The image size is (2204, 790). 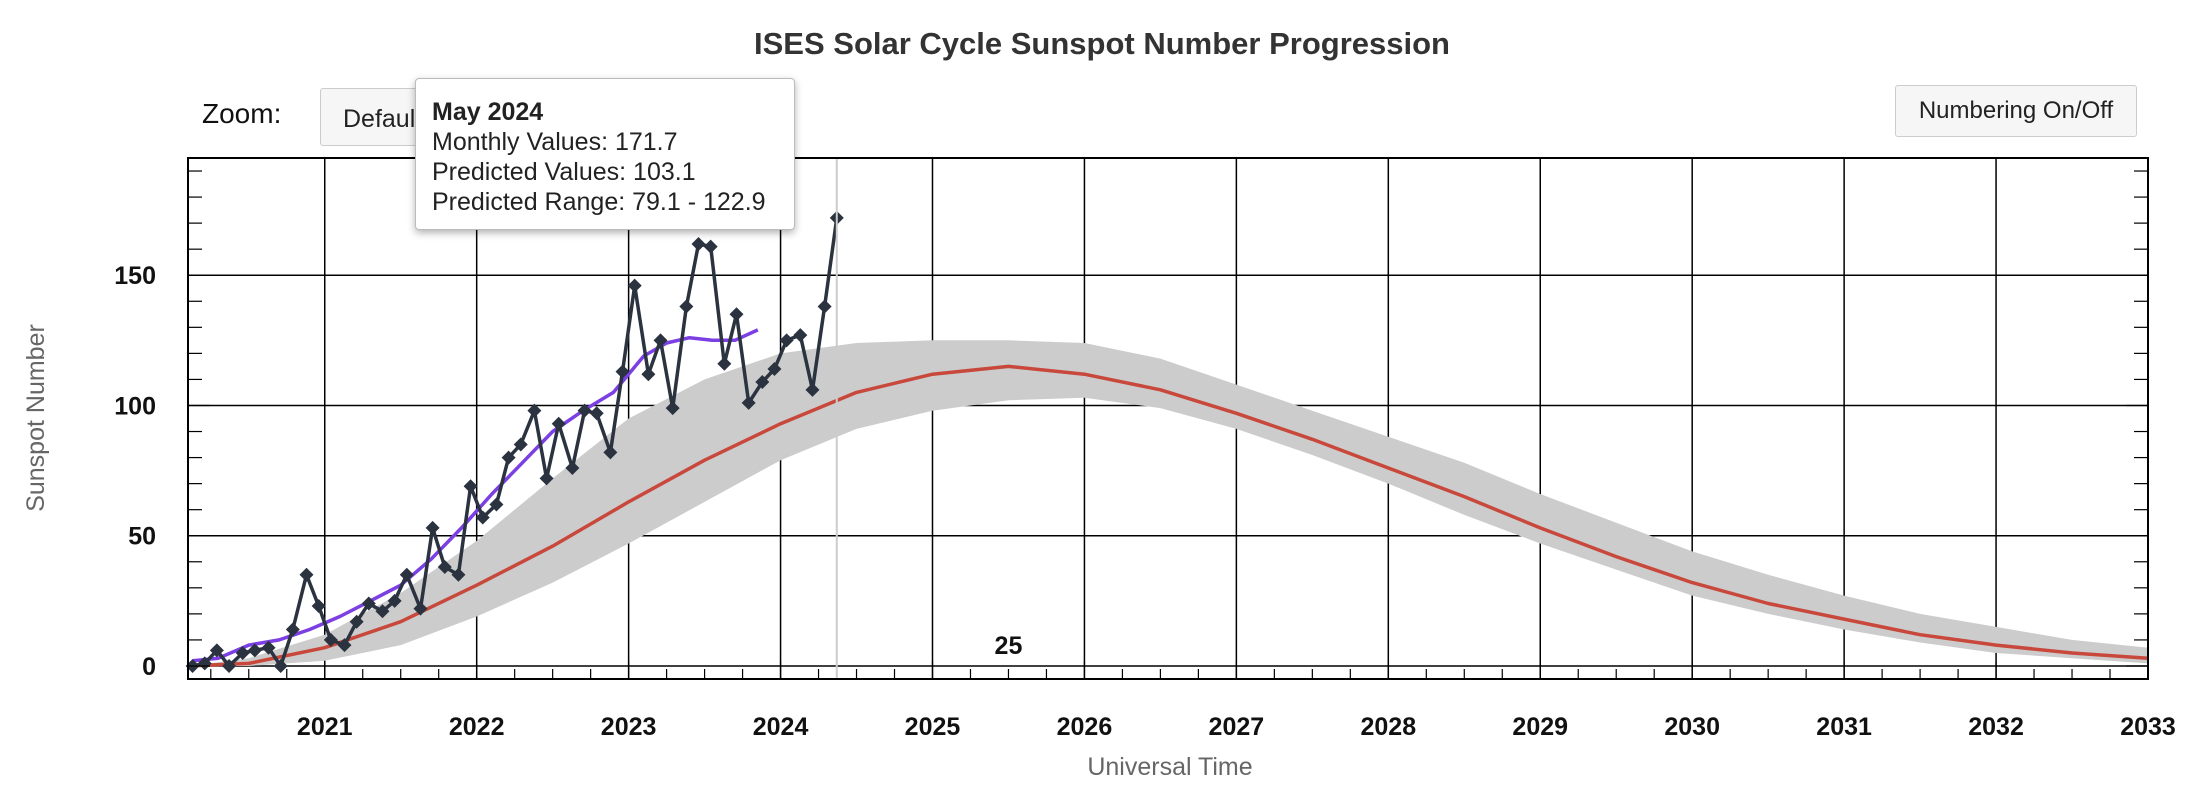 What do you see at coordinates (555, 142) in the screenshot?
I see `tooltip-monthly-value: Monthly Values: 171.7` at bounding box center [555, 142].